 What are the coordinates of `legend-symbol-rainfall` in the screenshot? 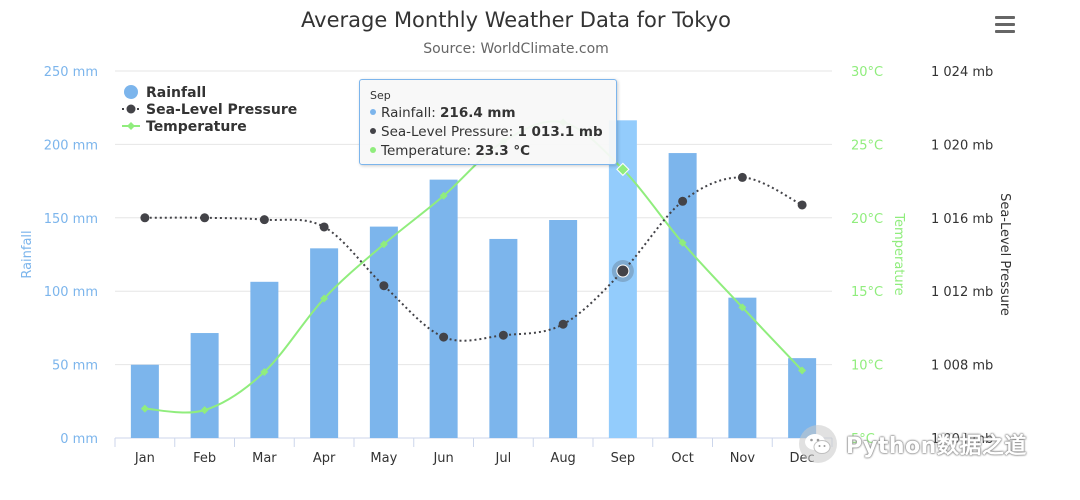 It's located at (131, 92).